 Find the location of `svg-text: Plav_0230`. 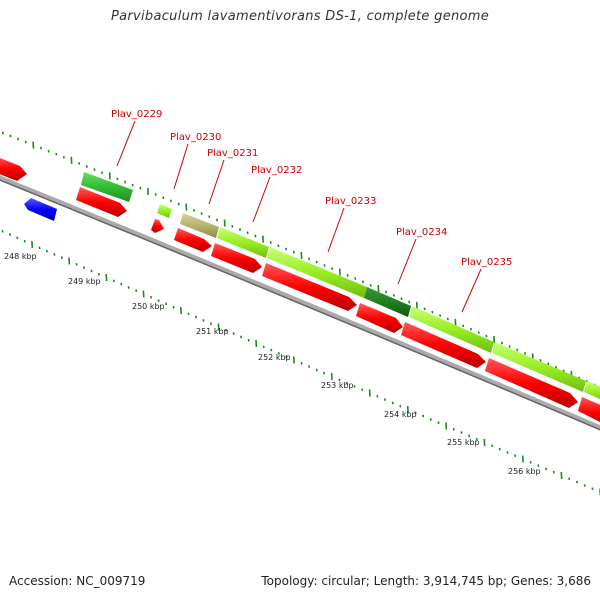

svg-text: Plav_0230 is located at coordinates (195, 137).